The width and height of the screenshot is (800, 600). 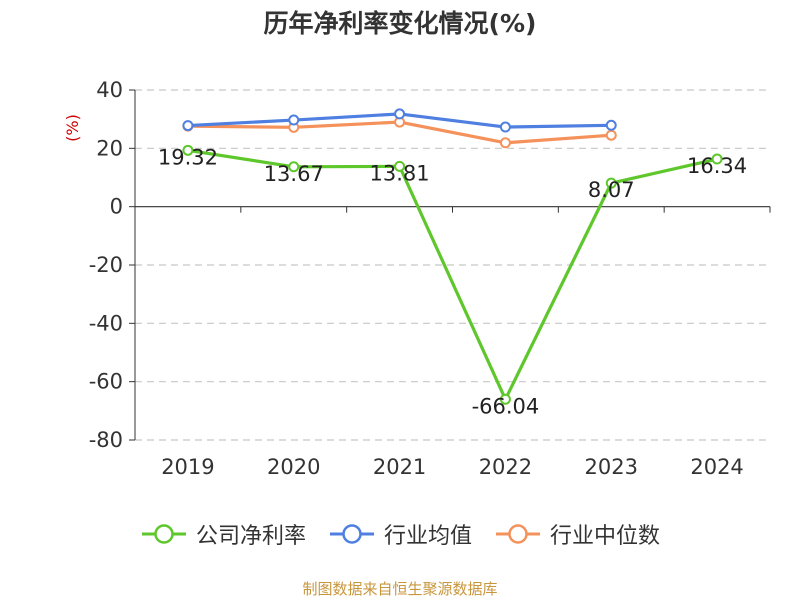 I want to click on x-tick-label: 2024, so click(x=716, y=467).